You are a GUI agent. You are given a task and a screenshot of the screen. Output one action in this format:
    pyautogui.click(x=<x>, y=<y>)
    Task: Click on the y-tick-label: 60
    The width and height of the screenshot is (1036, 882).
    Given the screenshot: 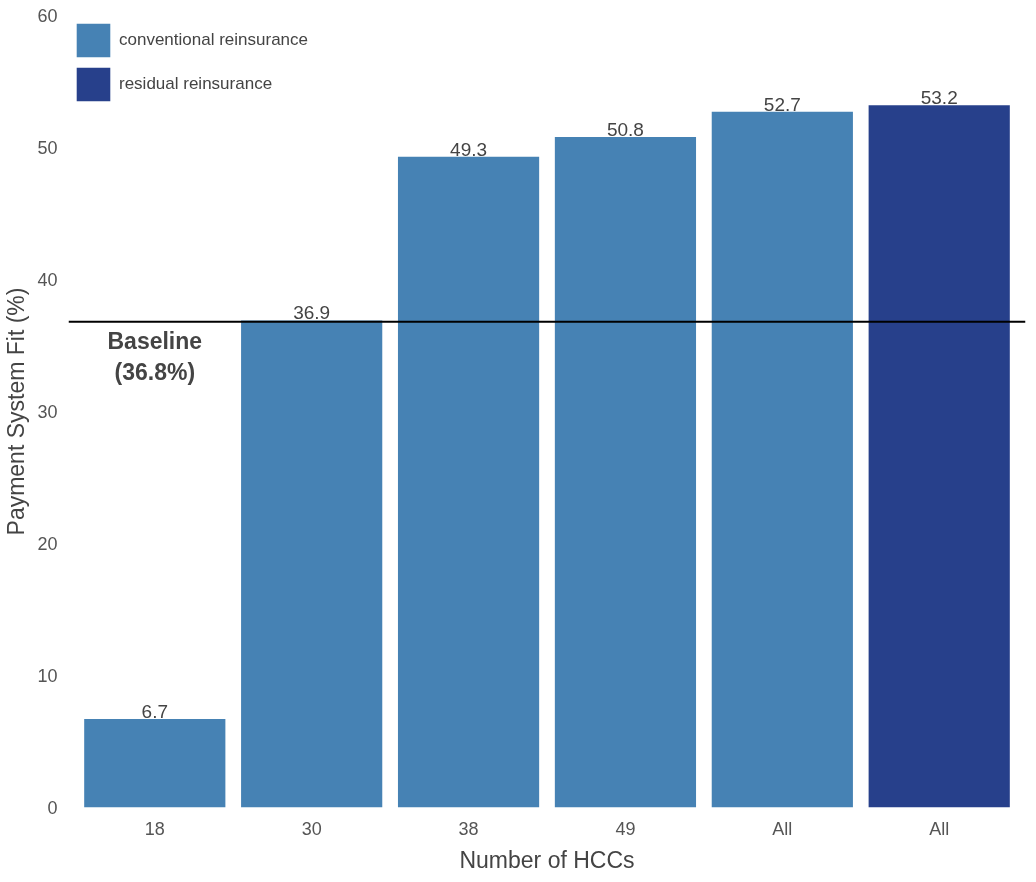 What is the action you would take?
    pyautogui.click(x=47, y=16)
    